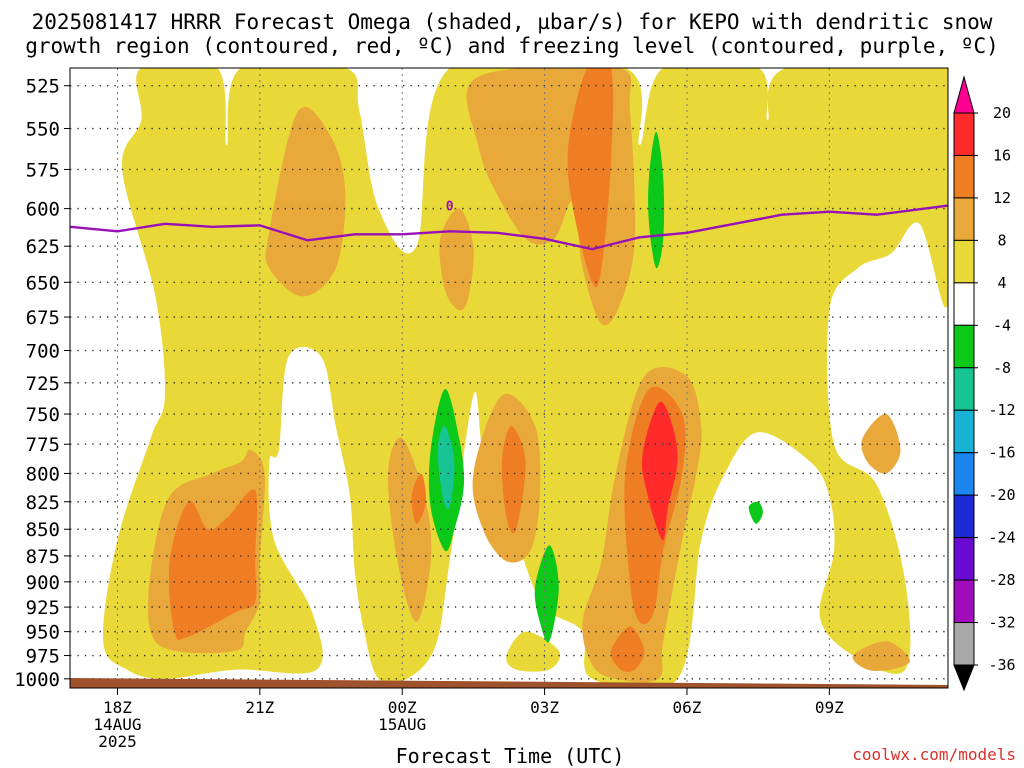 The height and width of the screenshot is (768, 1024). Describe the element at coordinates (43, 445) in the screenshot. I see `y-tick-label-775: 775` at that location.